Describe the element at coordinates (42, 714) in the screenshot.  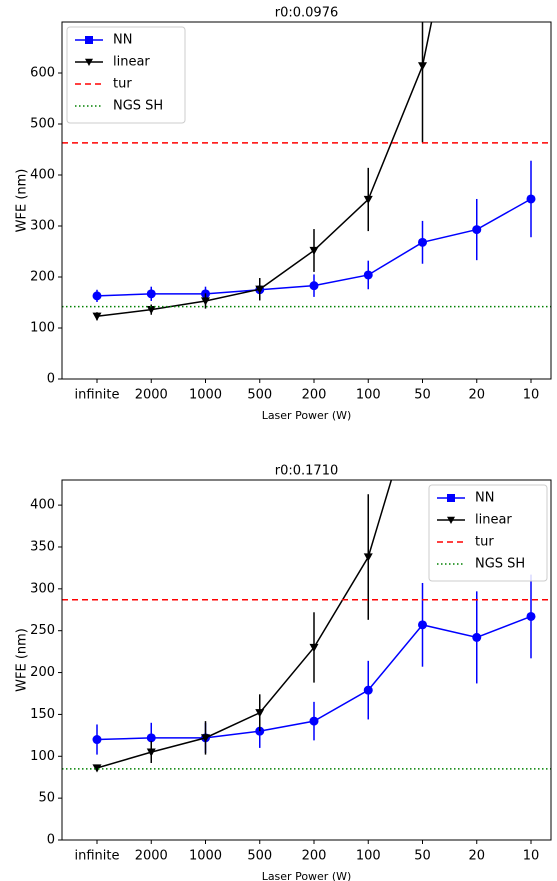
I see `y-tick-label: 150` at that location.